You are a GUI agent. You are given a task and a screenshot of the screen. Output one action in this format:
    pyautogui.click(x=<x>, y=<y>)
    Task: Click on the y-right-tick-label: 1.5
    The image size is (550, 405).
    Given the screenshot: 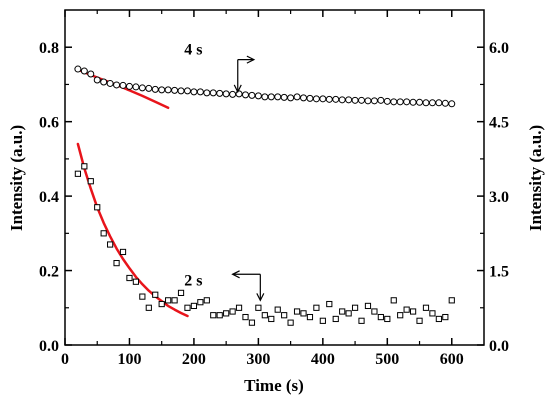 What is the action you would take?
    pyautogui.click(x=499, y=272)
    